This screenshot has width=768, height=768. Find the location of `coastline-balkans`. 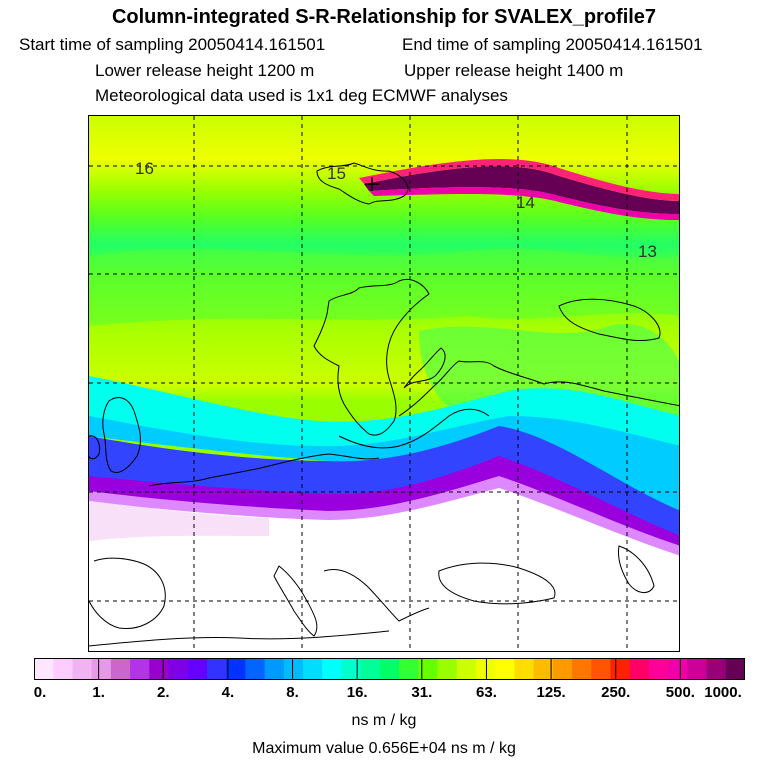

coastline-balkans is located at coordinates (376, 595).